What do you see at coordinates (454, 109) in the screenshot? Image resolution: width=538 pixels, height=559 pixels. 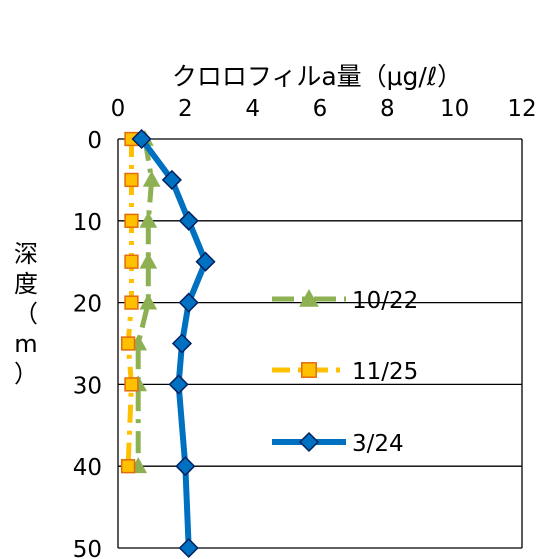 I see `x-tick-label: 10` at bounding box center [454, 109].